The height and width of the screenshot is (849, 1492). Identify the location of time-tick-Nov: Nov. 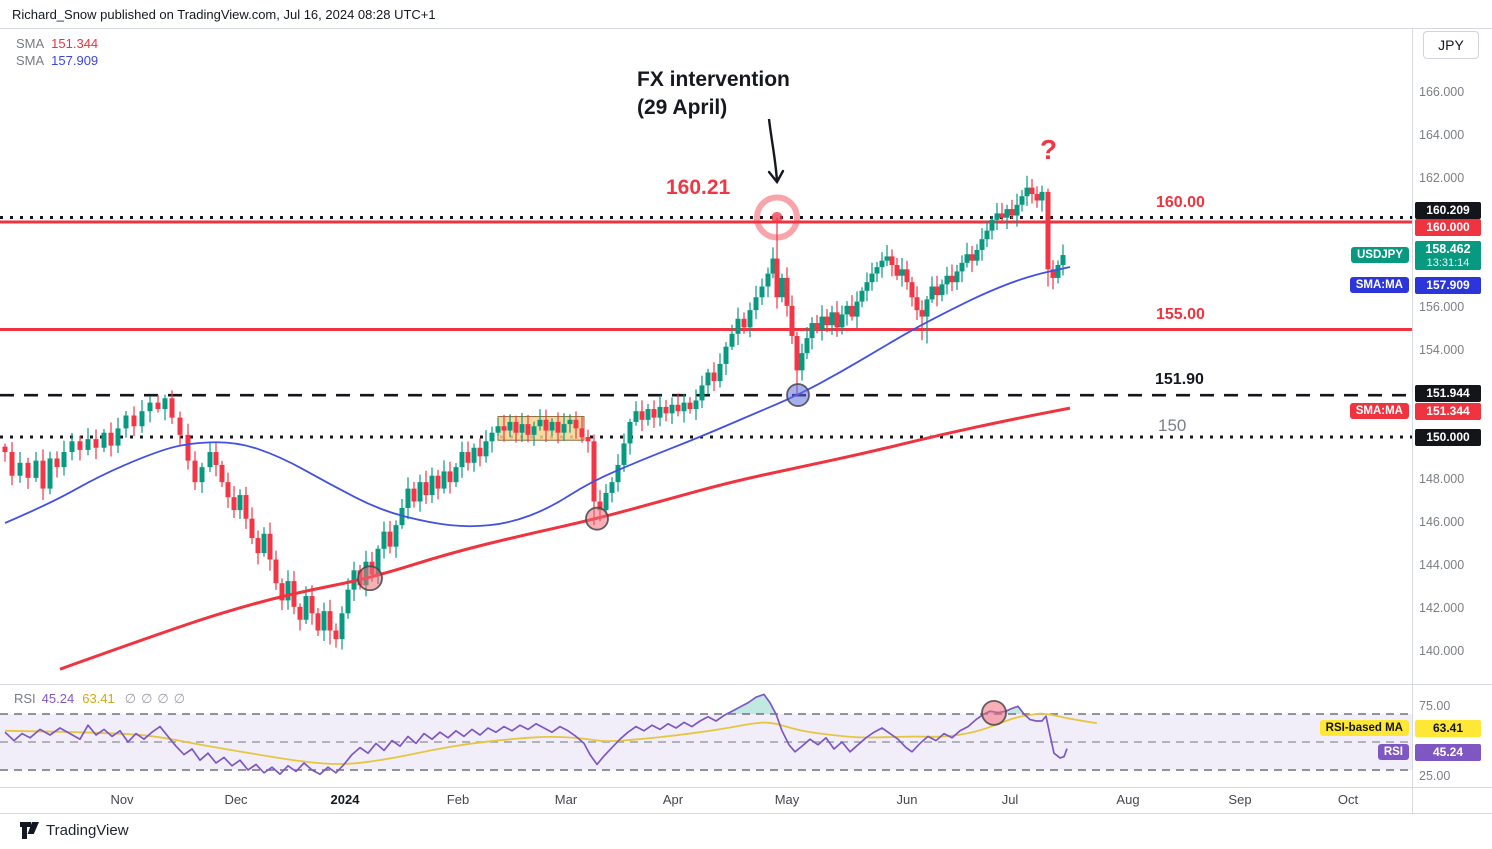
(122, 799).